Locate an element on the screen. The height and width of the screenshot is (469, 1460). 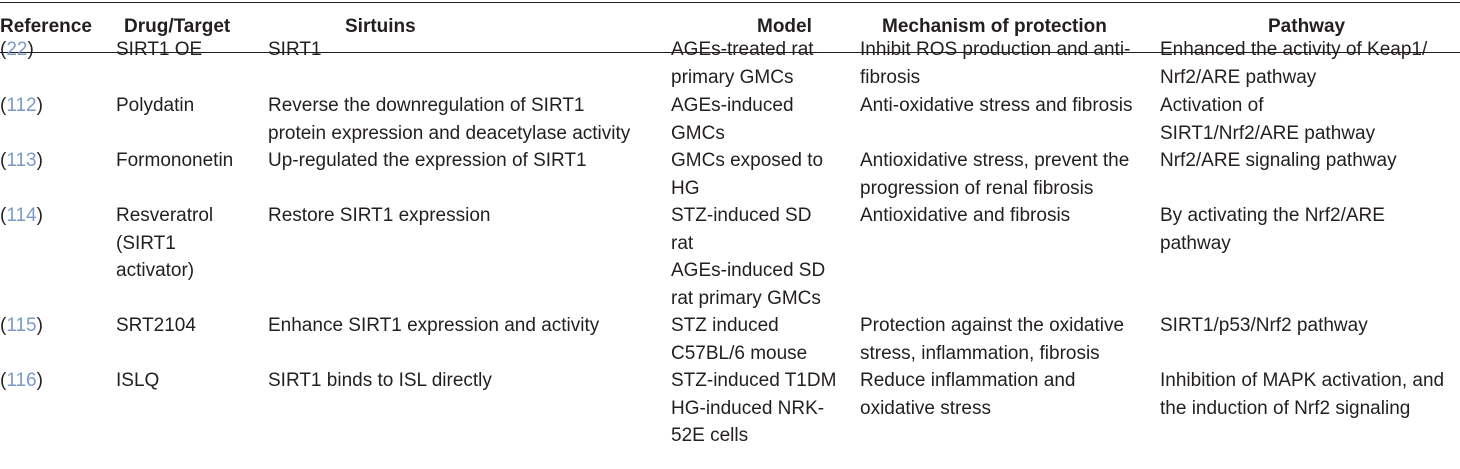
sirtuins-cell: SIRT1 binds to ISL directly is located at coordinates (380, 381).